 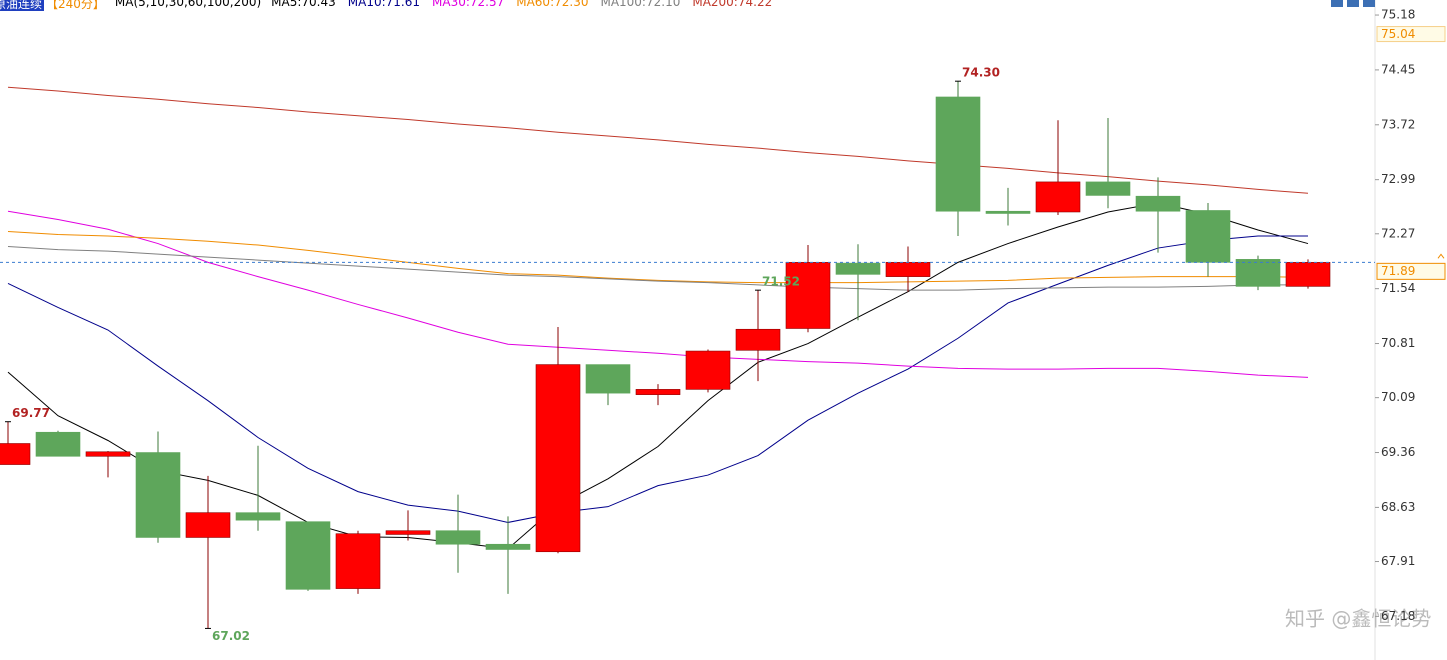 What do you see at coordinates (1398, 179) in the screenshot?
I see `y-tick-label: 72.99` at bounding box center [1398, 179].